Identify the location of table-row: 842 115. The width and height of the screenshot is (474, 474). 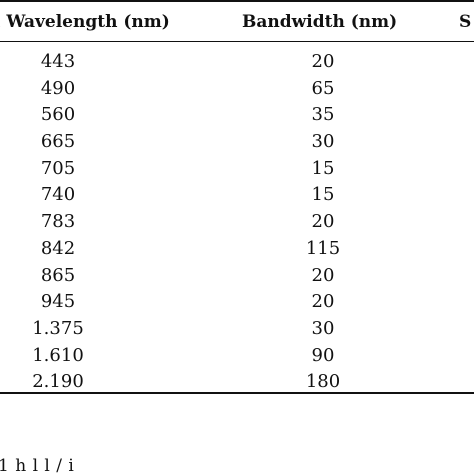
(237, 249).